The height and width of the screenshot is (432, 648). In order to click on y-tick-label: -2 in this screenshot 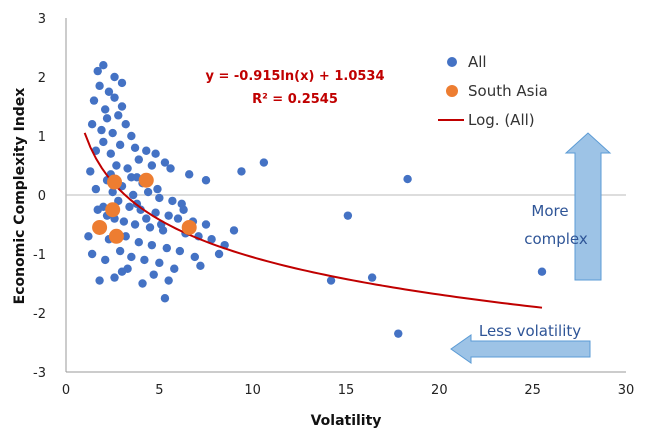, I will do `click(39, 314)`.